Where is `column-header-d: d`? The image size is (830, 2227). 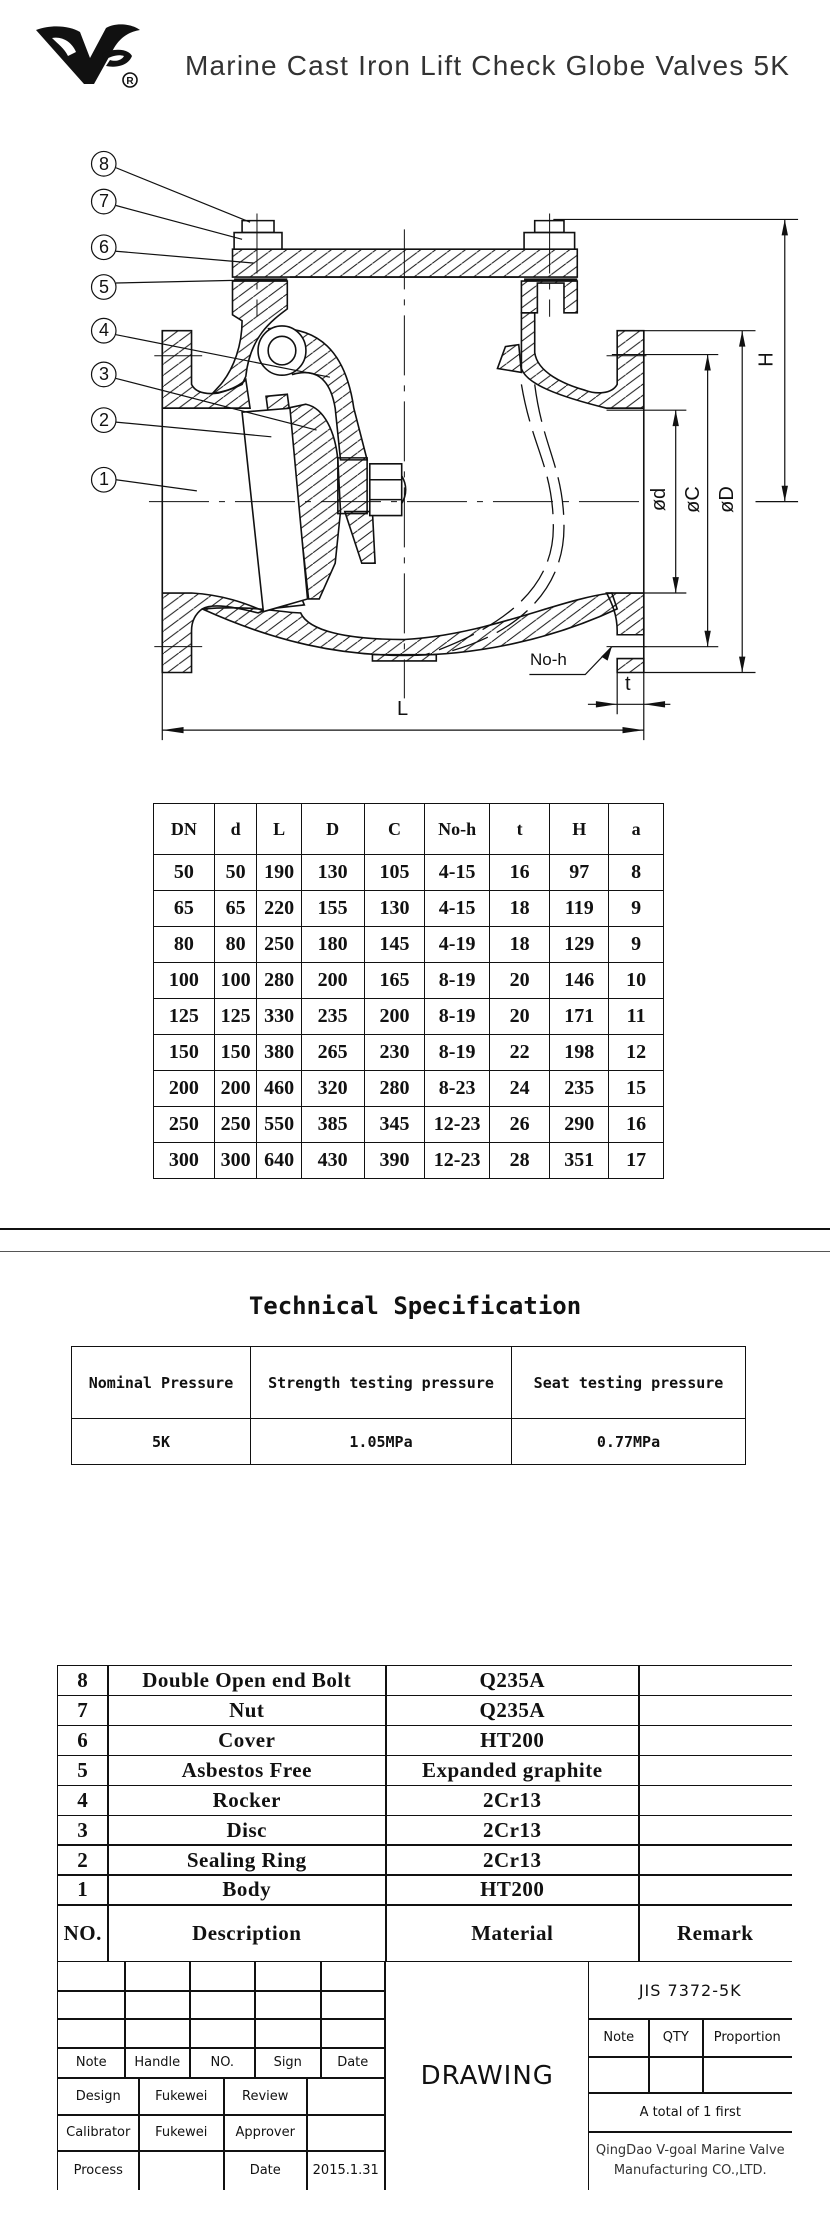
column-header-d: d is located at coordinates (235, 829).